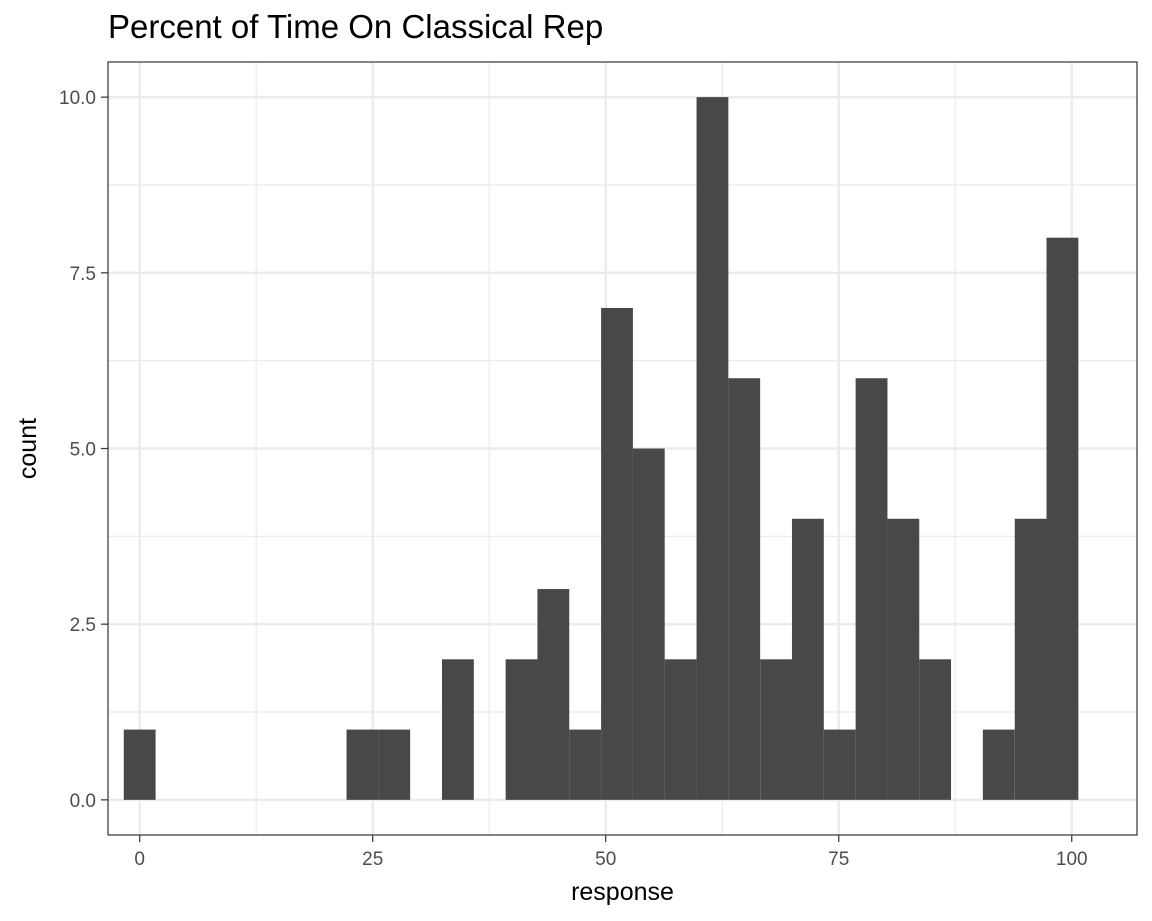 The height and width of the screenshot is (921, 1152). I want to click on x-tick-label: 100, so click(1072, 859).